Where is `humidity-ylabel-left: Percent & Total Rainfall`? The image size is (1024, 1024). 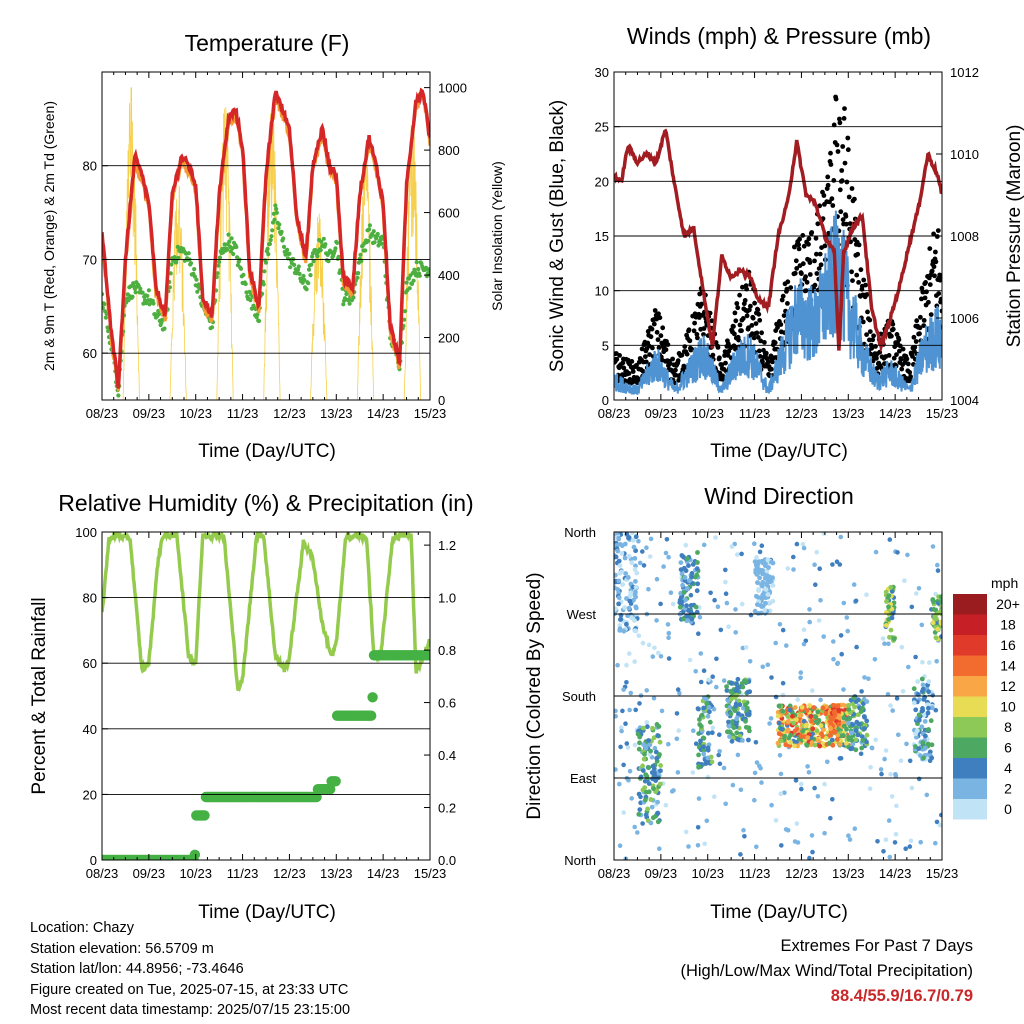
humidity-ylabel-left: Percent & Total Rainfall is located at coordinates (39, 695).